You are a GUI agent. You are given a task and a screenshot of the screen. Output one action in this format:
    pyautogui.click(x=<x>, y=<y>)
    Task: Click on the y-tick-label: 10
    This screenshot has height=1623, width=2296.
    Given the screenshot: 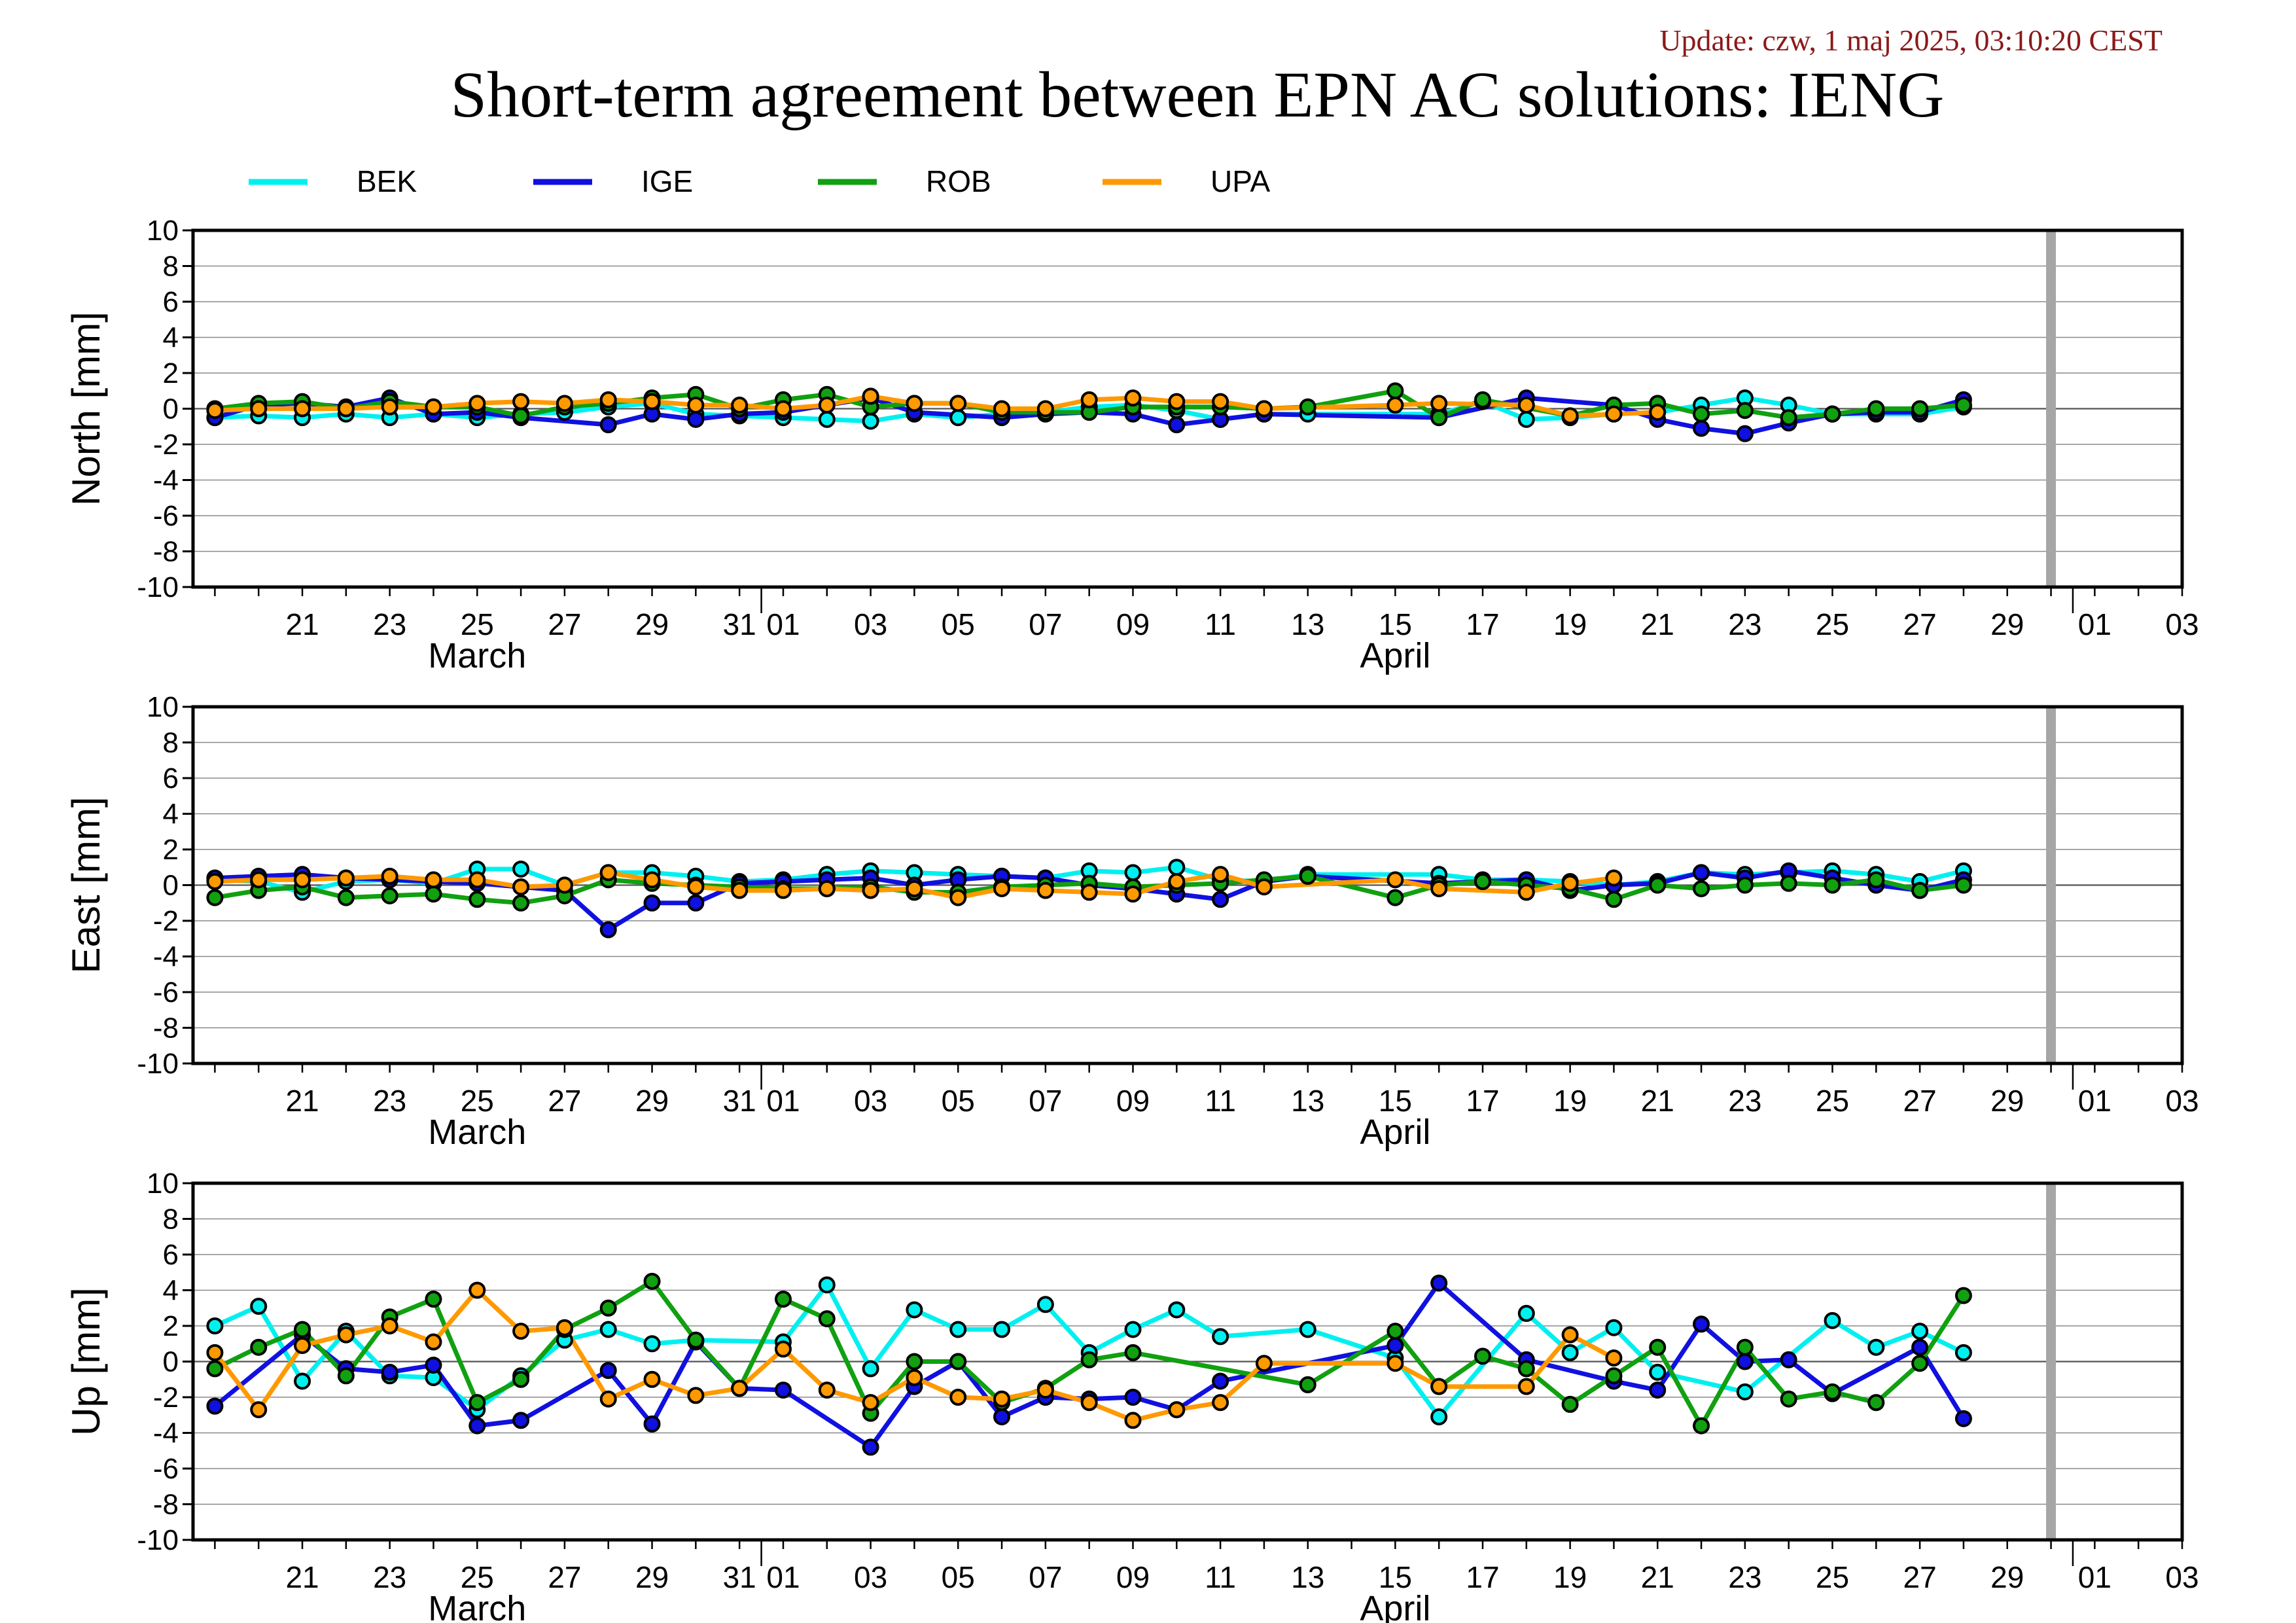 What is the action you would take?
    pyautogui.click(x=163, y=1184)
    